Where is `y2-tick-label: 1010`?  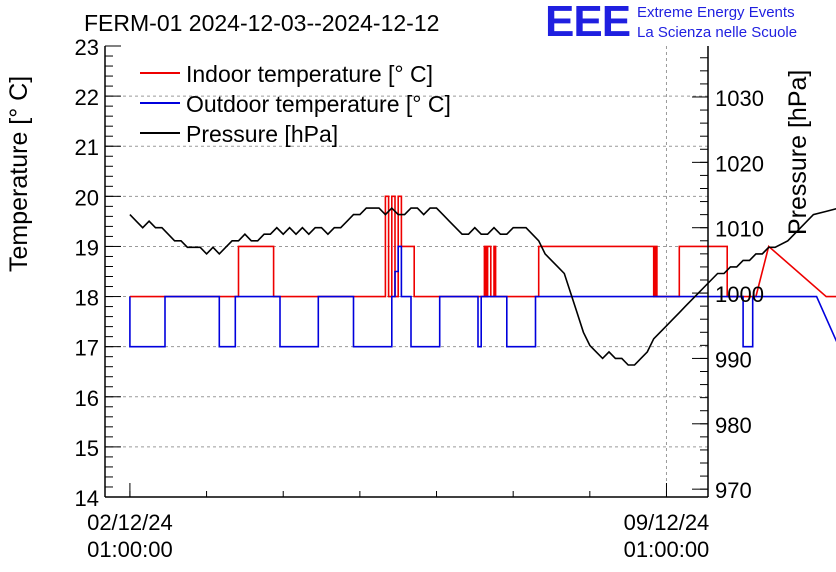 y2-tick-label: 1010 is located at coordinates (739, 229).